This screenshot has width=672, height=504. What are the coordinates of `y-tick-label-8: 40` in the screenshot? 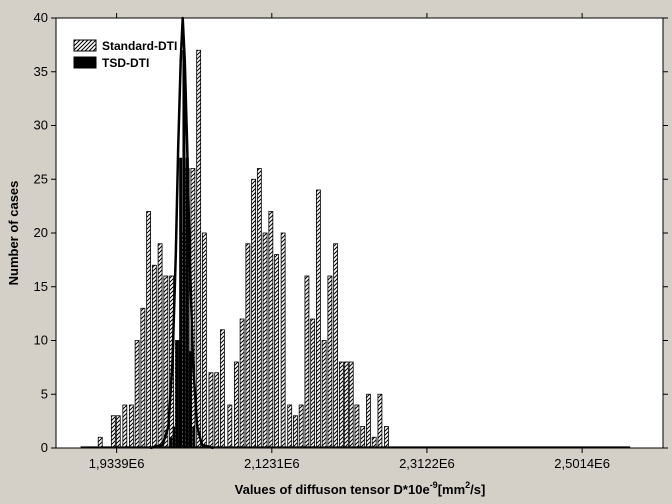 It's located at (41, 17).